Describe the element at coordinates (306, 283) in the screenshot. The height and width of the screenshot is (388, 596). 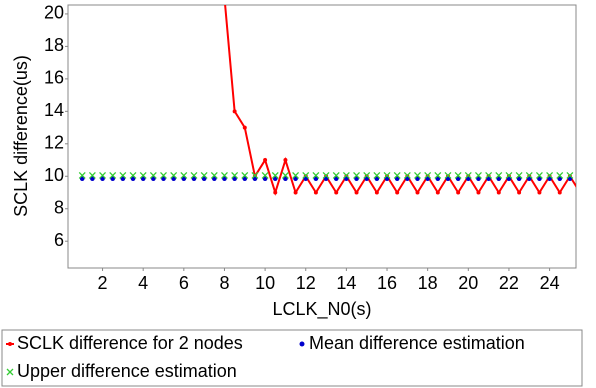
I see `x-tick-label: 12` at that location.